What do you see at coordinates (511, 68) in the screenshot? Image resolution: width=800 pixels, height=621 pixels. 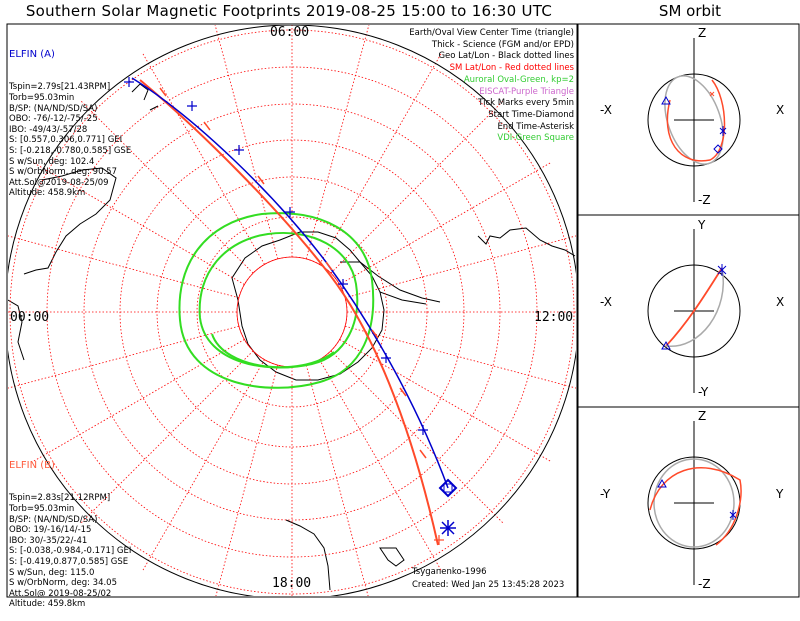 I see `legend-entry: SM Lat/Lon - Red dotted lines` at bounding box center [511, 68].